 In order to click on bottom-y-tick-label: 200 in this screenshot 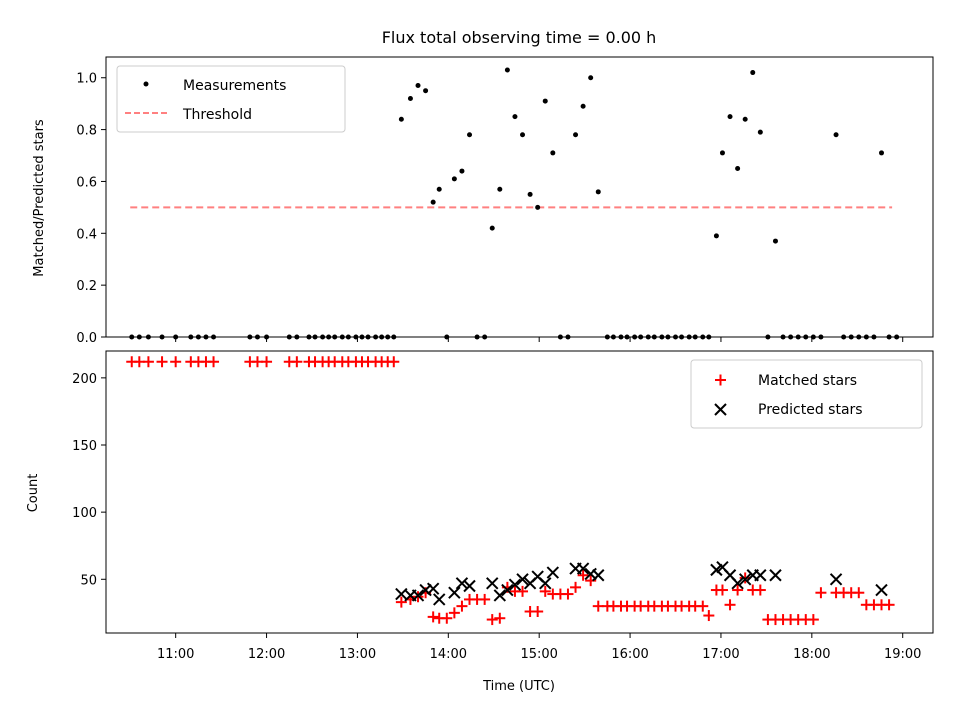, I will do `click(84, 379)`.